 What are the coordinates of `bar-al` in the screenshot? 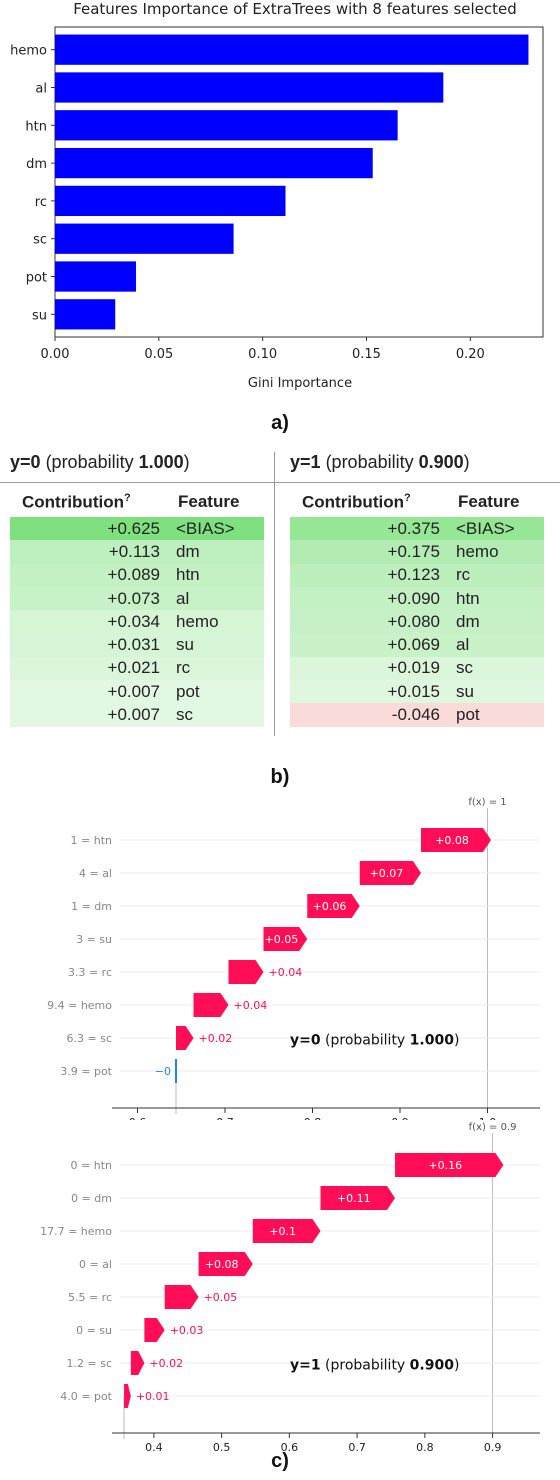 It's located at (249, 87).